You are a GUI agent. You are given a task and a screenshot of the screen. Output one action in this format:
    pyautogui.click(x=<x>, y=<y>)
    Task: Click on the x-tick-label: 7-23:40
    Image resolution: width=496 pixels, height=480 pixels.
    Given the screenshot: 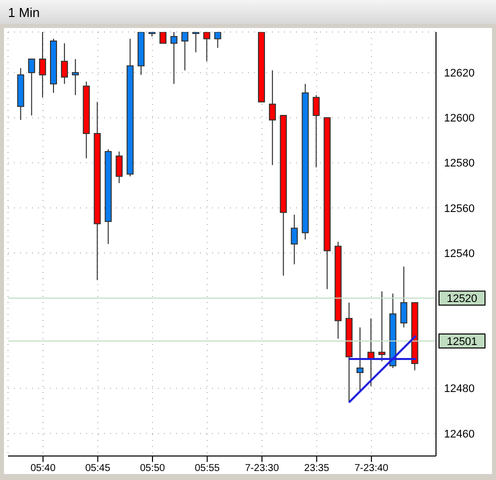 What is the action you would take?
    pyautogui.click(x=371, y=468)
    